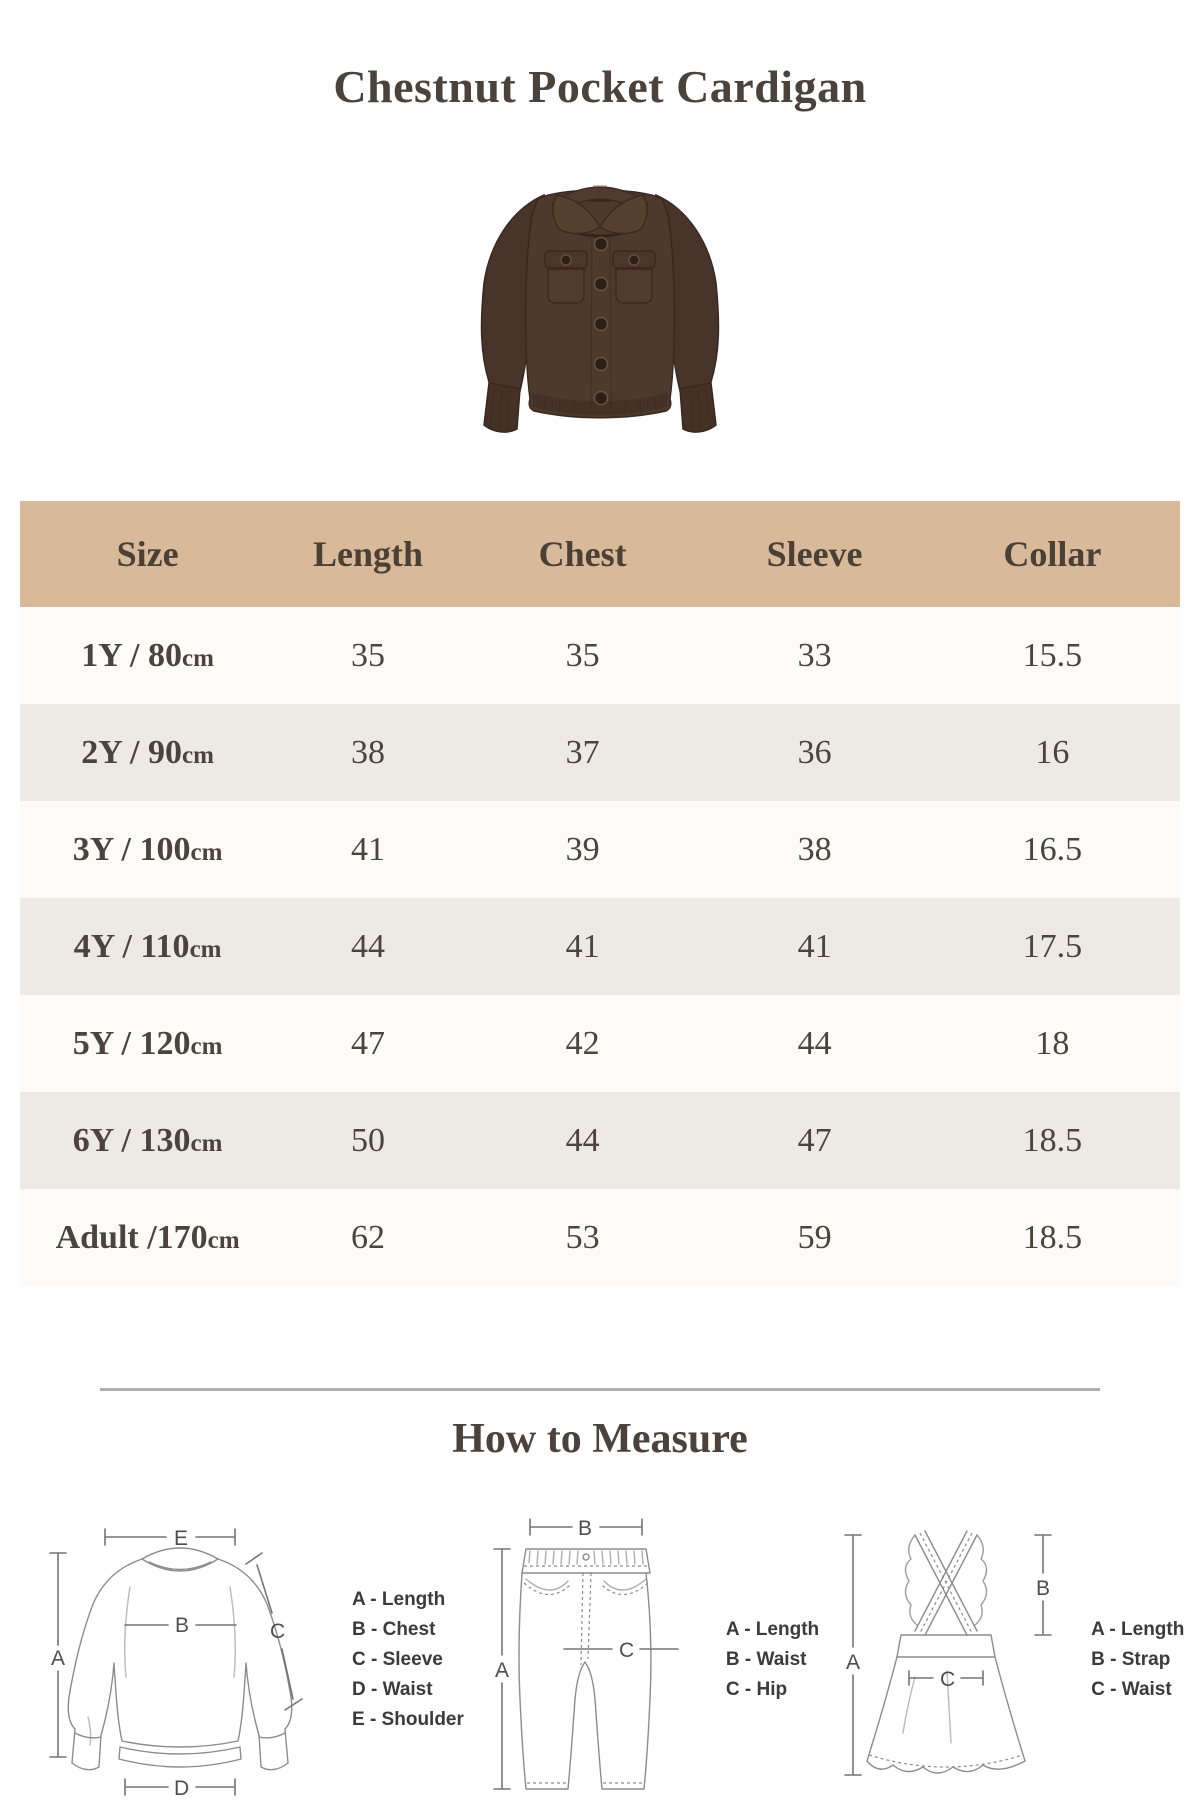 The width and height of the screenshot is (1200, 1812). Describe the element at coordinates (814, 1140) in the screenshot. I see `sleeve-value: 47` at that location.